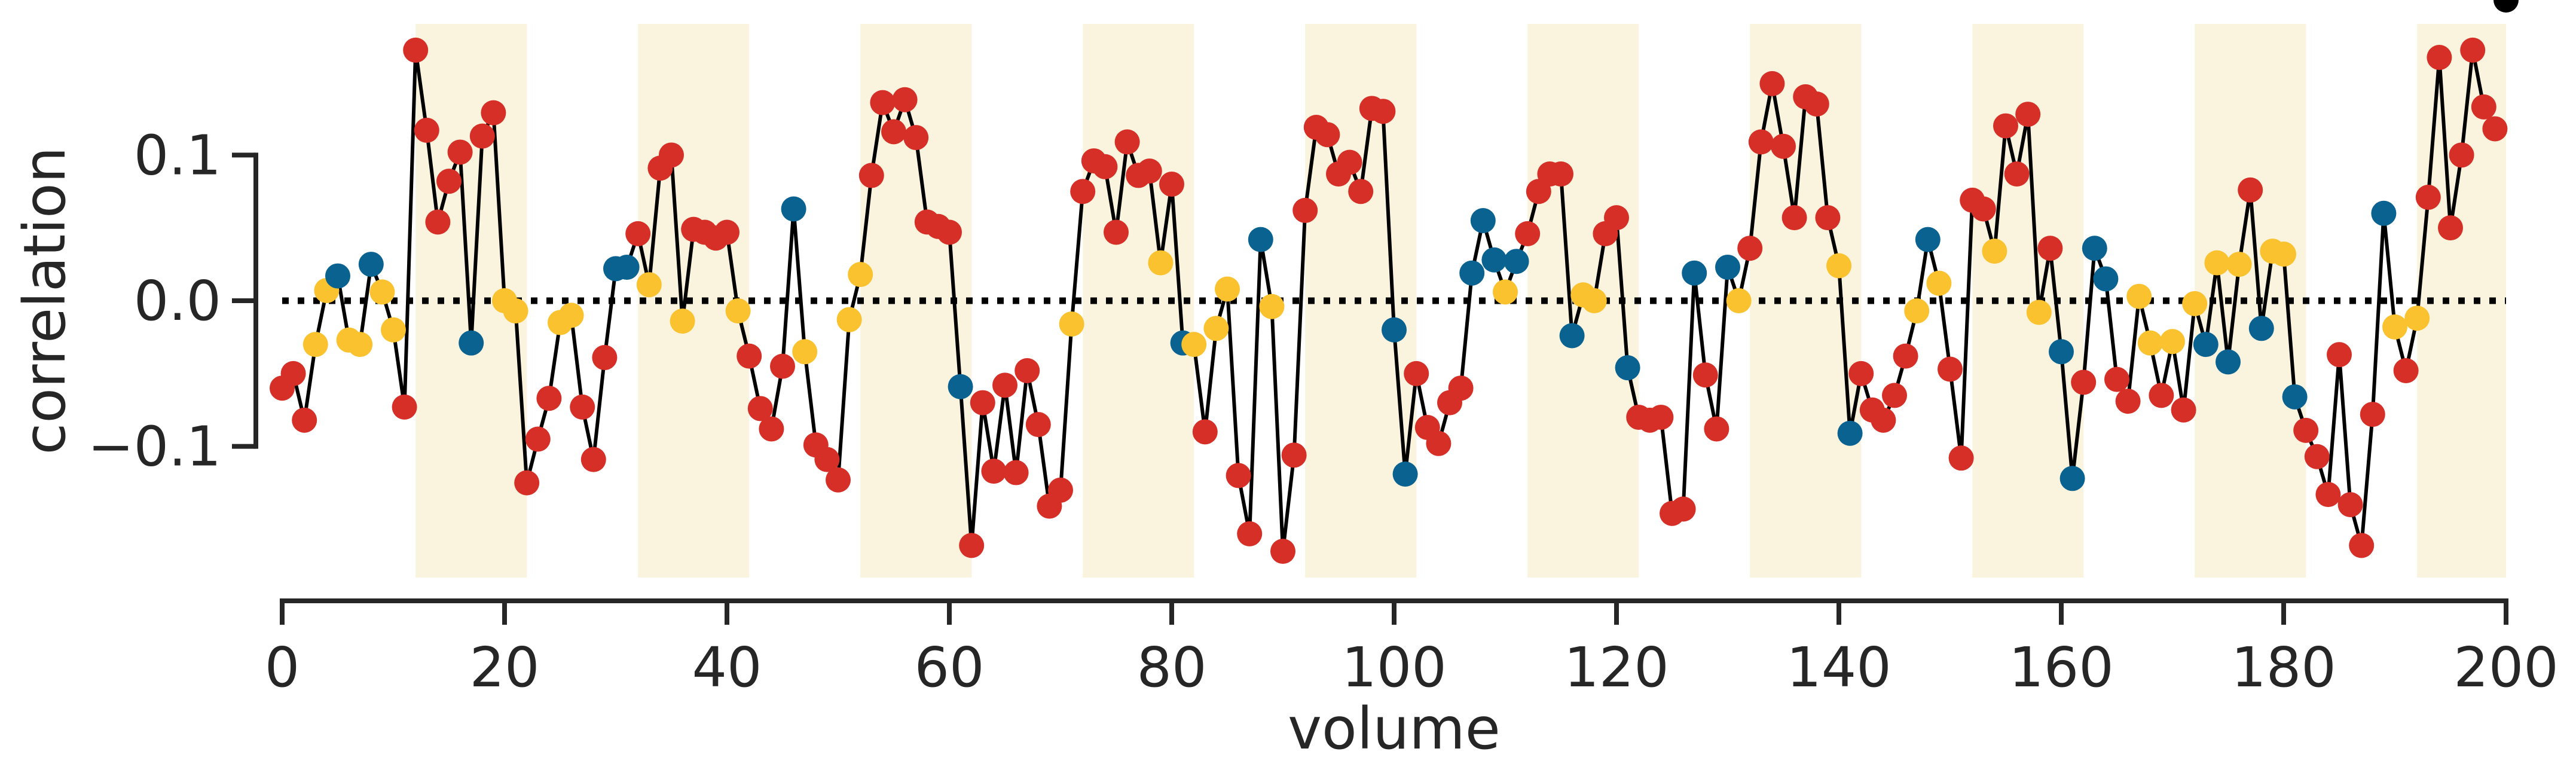 This screenshot has height=779, width=2576. Describe the element at coordinates (154, 447) in the screenshot. I see `y-tick-label: −0.1` at that location.